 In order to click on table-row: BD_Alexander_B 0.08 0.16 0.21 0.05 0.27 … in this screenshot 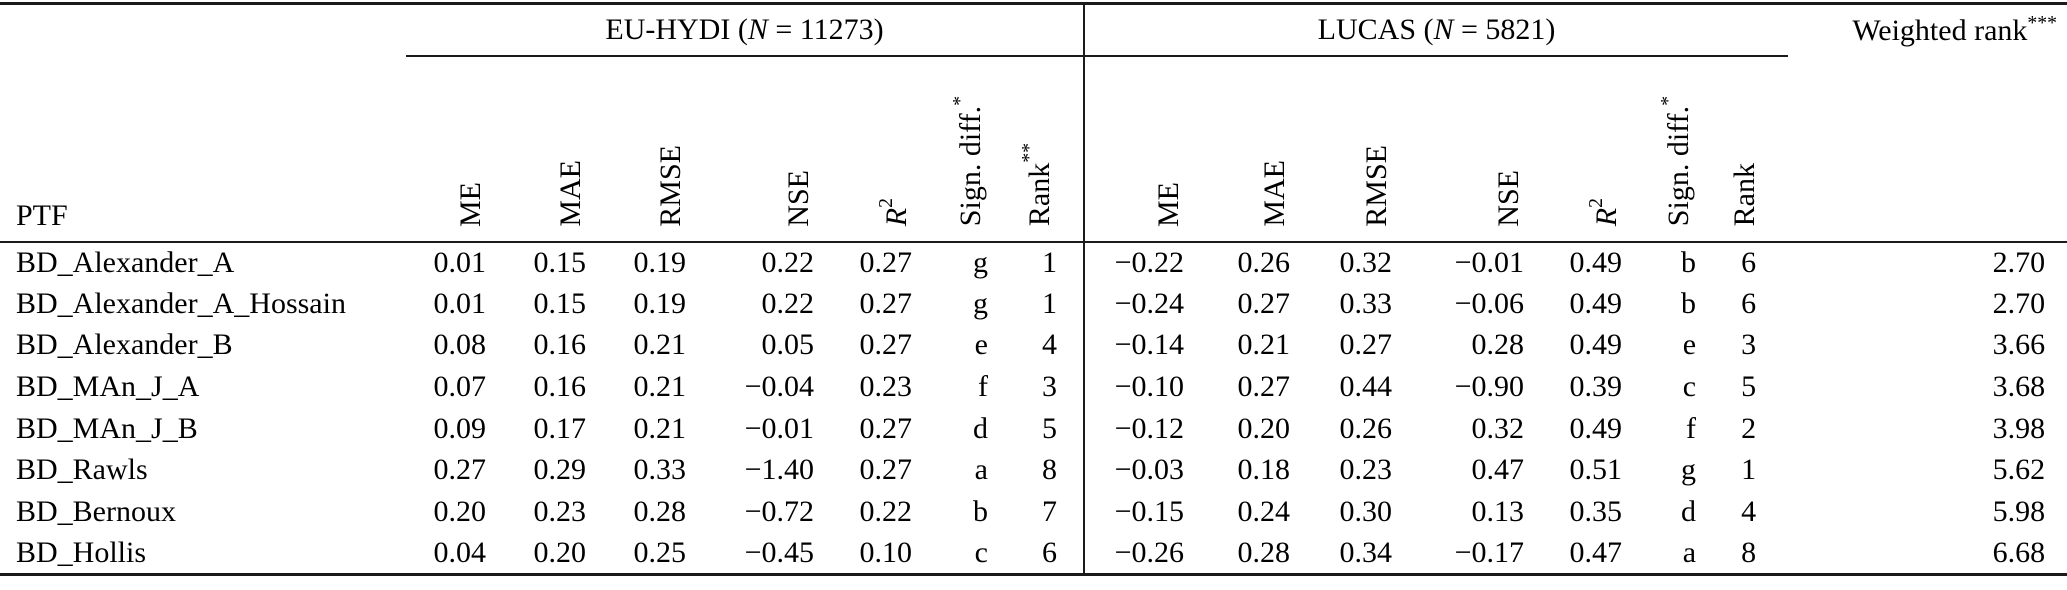, I will do `click(1033, 345)`.